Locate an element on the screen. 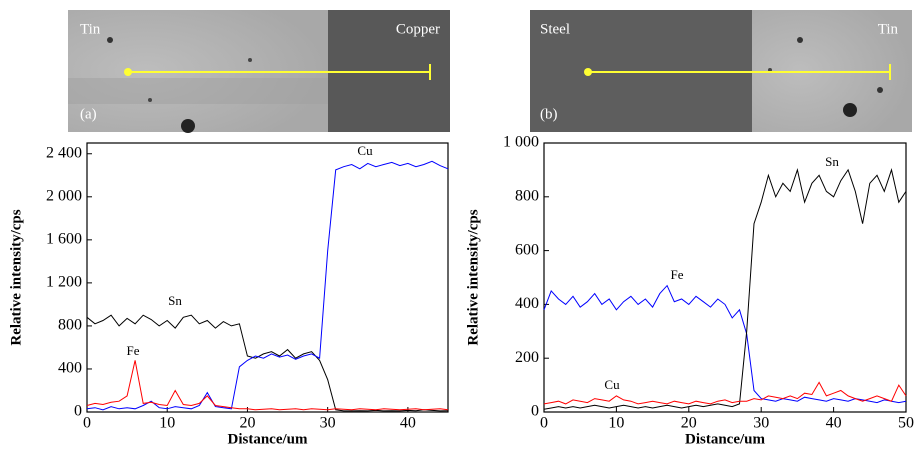 This screenshot has height=452, width=919. y-tick-label: 2 000 is located at coordinates (64, 195).